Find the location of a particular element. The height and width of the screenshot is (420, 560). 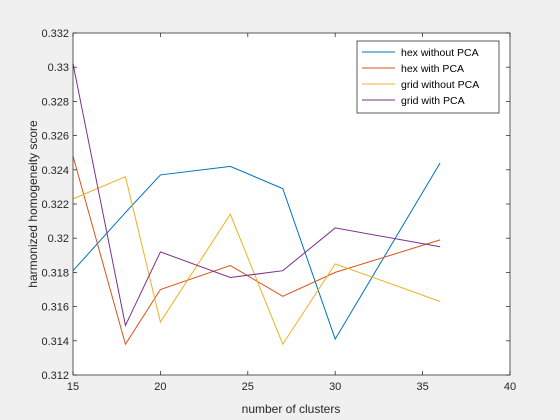

y-tick-label: 0.314 is located at coordinates (55, 342).